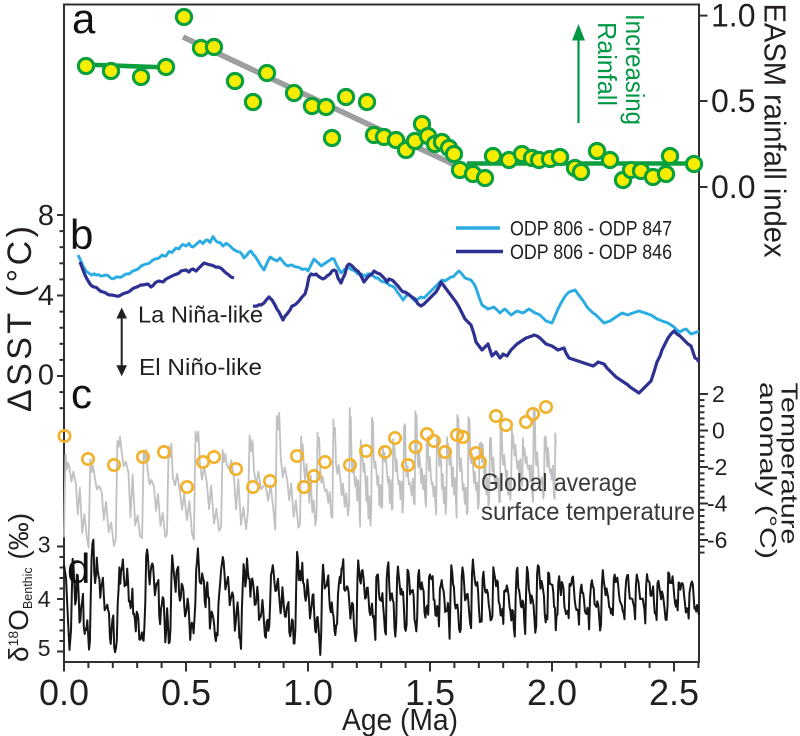  Describe the element at coordinates (635, 69) in the screenshot. I see `svg-text: Increasing` at that location.